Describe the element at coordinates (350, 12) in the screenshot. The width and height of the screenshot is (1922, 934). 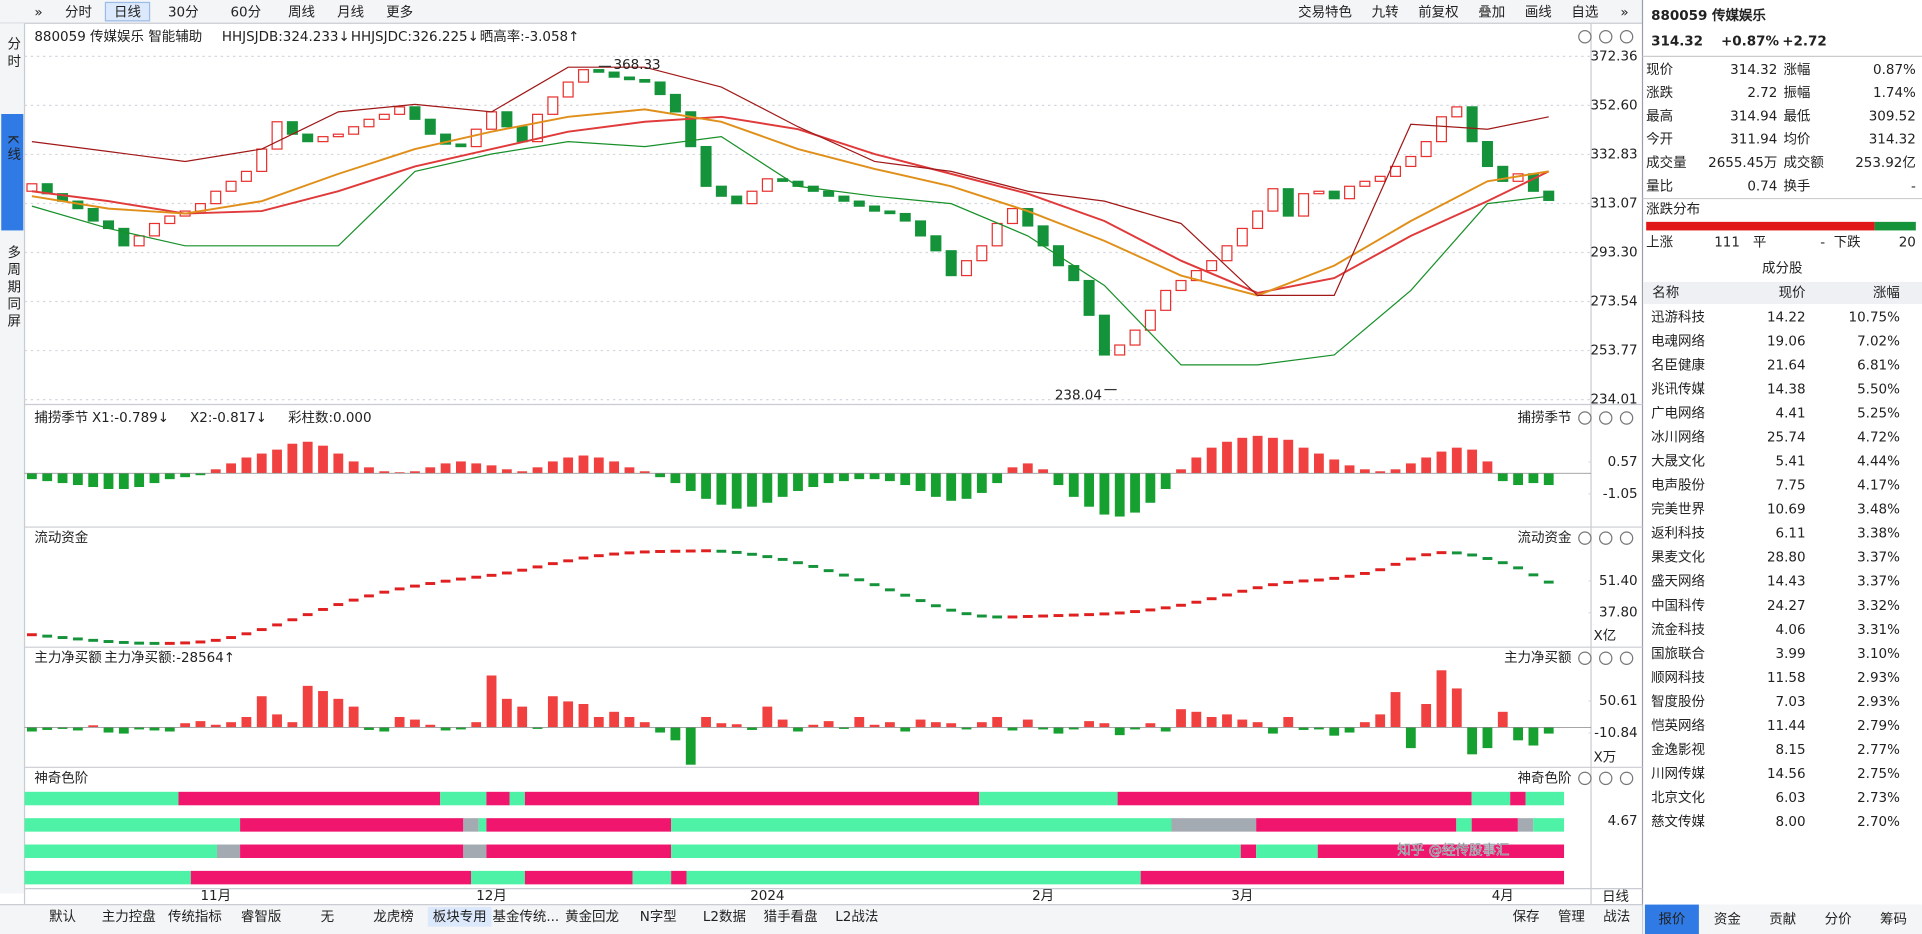
I see `toolbar-button: 月线` at that location.